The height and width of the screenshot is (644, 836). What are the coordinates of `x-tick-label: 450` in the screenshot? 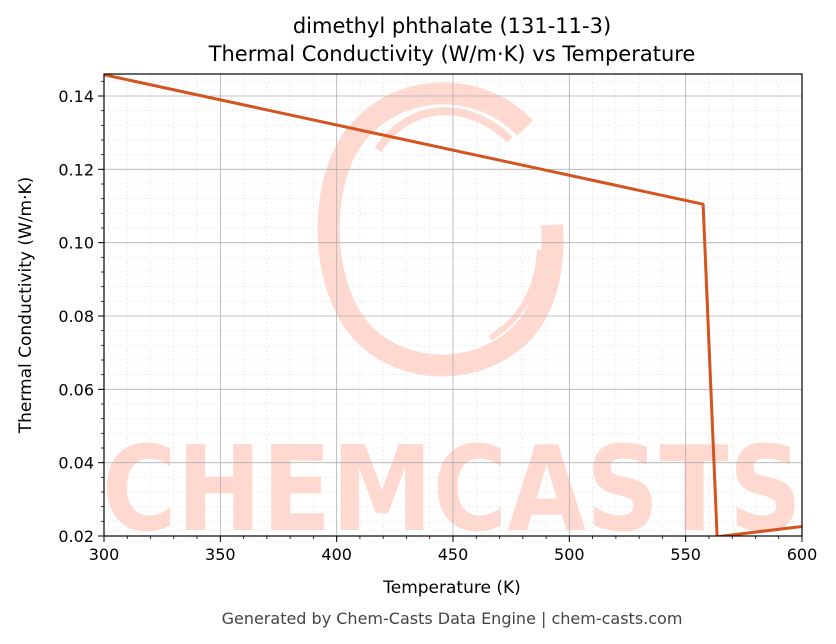 It's located at (453, 554).